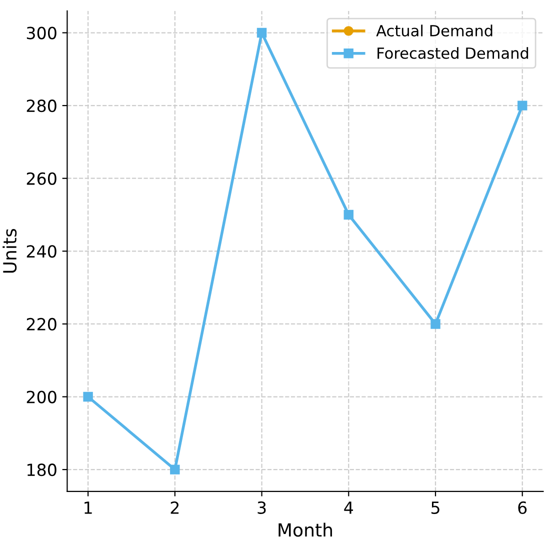 The image size is (560, 546). What do you see at coordinates (41, 251) in the screenshot?
I see `y-tick-label: 240` at bounding box center [41, 251].